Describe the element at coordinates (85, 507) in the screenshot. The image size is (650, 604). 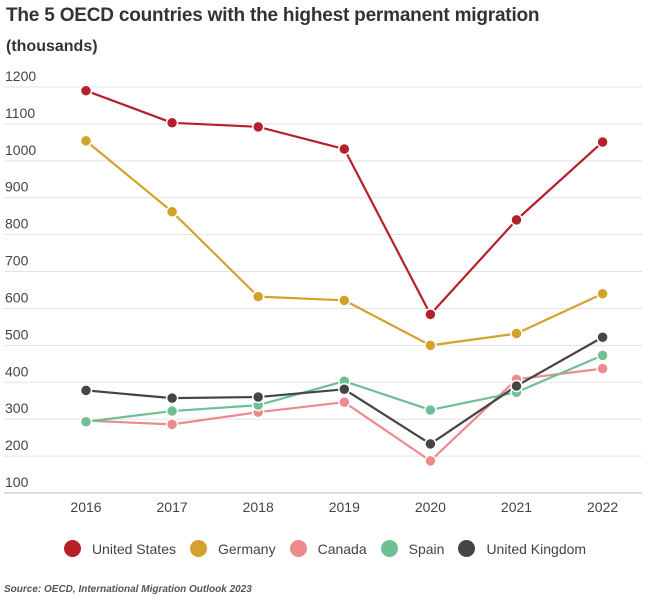
I see `x-tick-label: 2016` at that location.